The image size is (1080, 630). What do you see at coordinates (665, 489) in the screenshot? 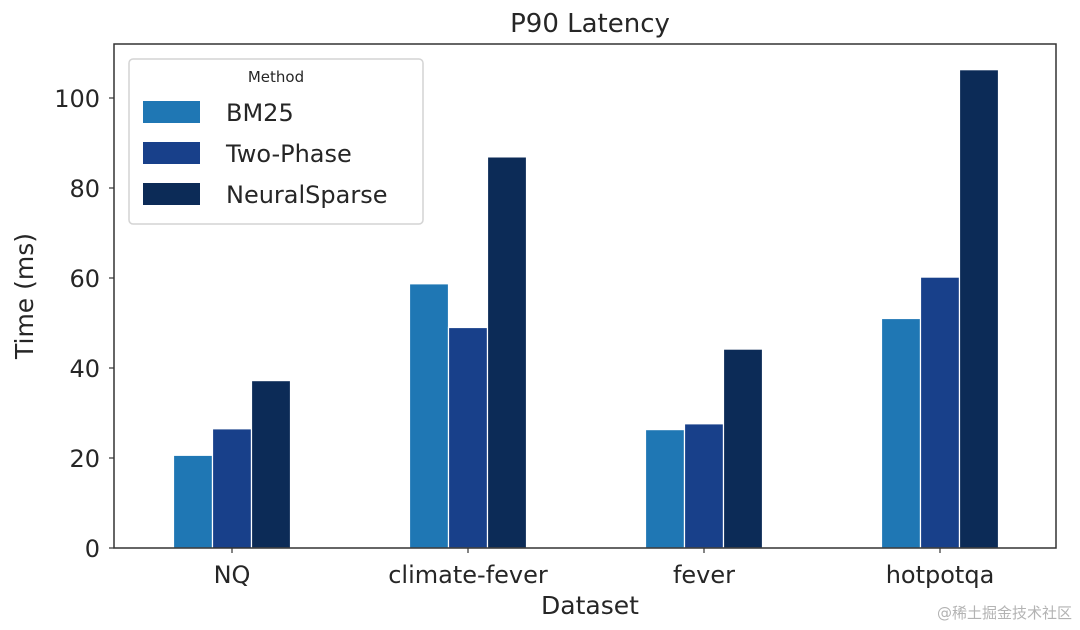
I see `bar-bm25-fever` at bounding box center [665, 489].